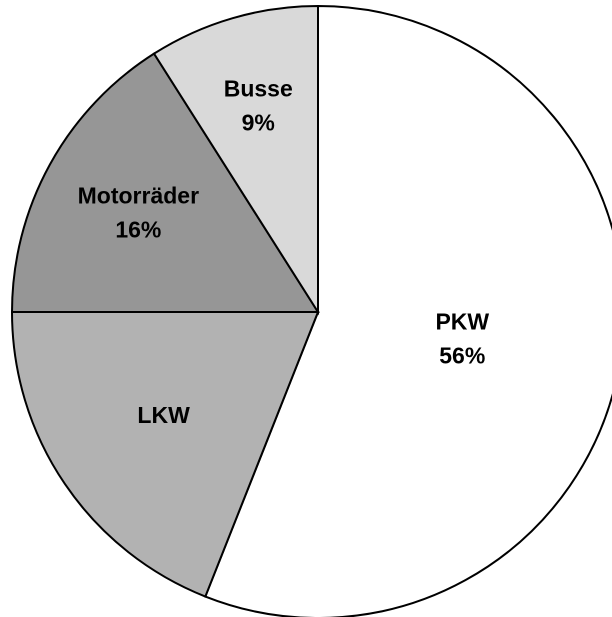  Describe the element at coordinates (138, 195) in the screenshot. I see `slice-label: Motorräder` at that location.